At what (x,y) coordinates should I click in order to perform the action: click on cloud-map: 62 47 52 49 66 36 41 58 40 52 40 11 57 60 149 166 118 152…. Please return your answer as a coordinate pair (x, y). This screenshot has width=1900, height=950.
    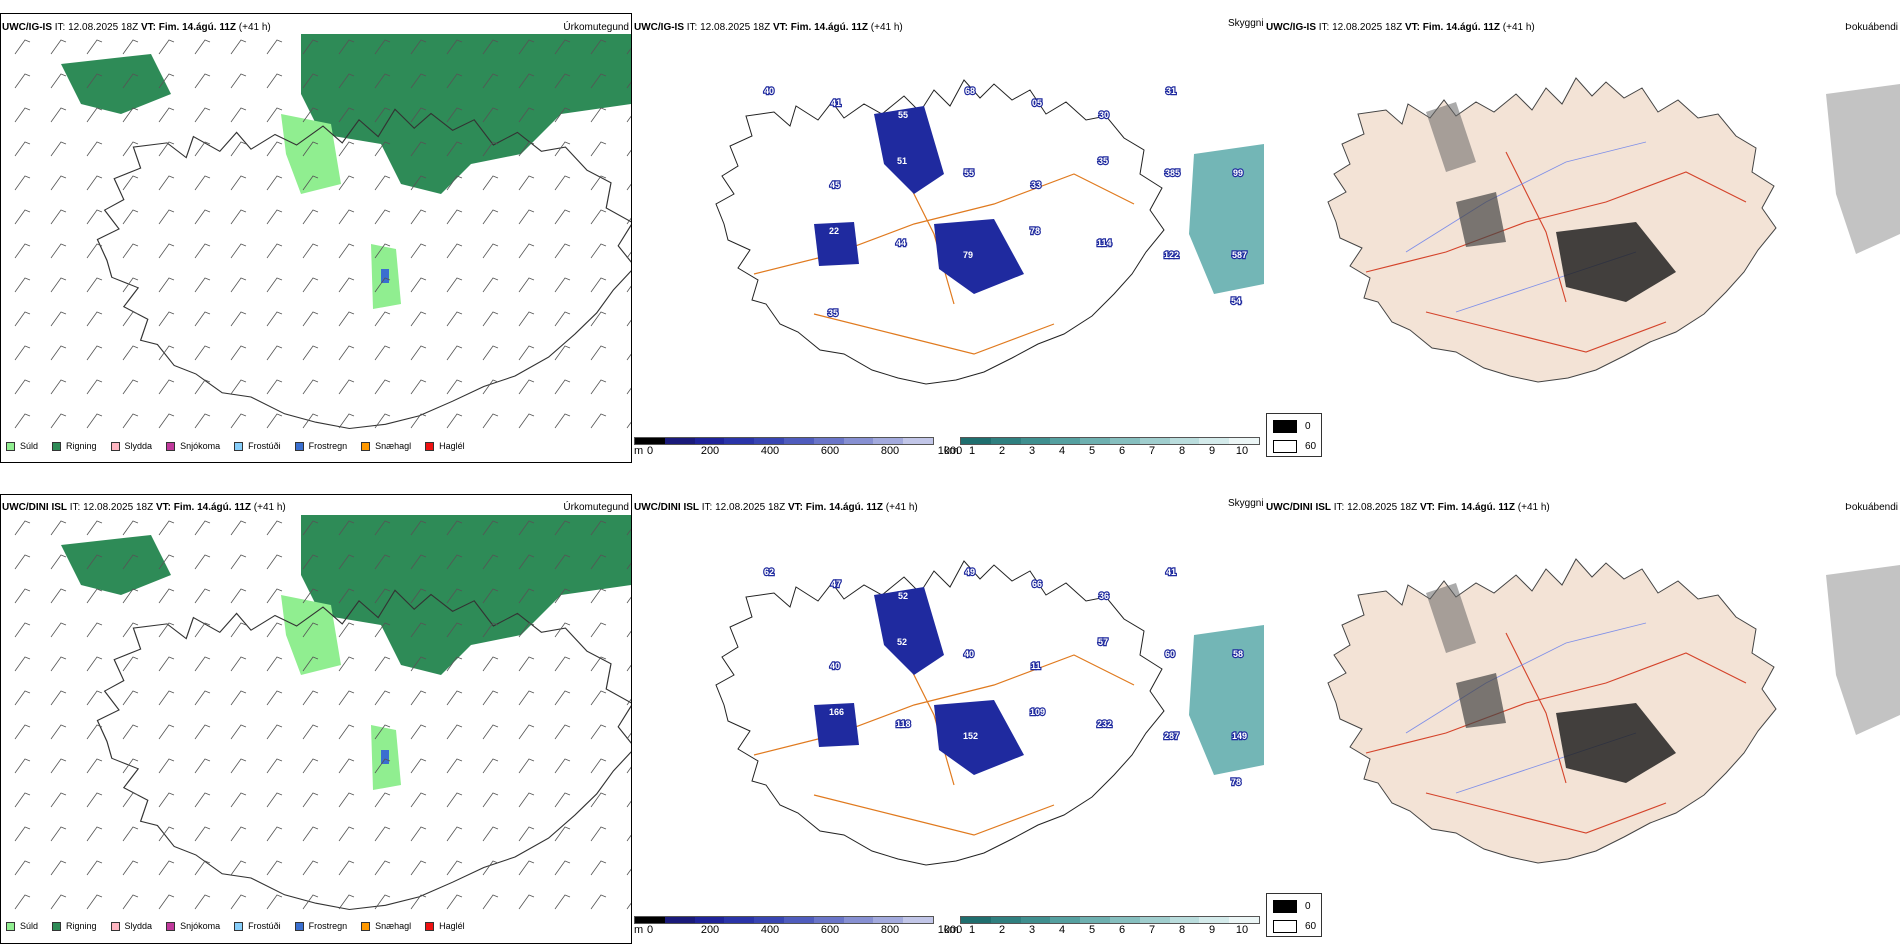
    Looking at the image, I should click on (949, 715).